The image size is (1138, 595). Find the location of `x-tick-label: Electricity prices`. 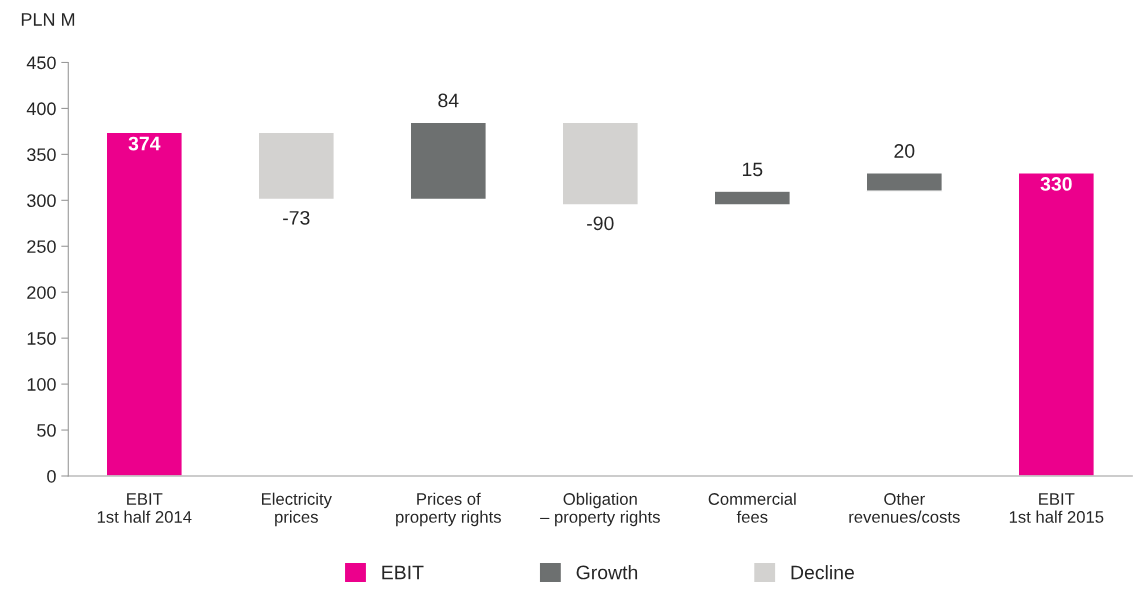

x-tick-label: Electricity prices is located at coordinates (297, 509).